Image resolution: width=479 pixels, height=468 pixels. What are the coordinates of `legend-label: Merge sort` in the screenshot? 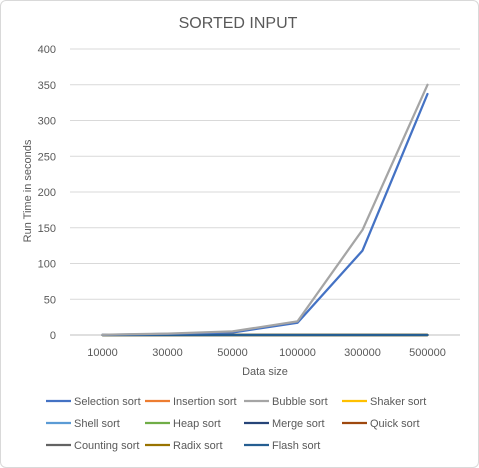 It's located at (298, 424).